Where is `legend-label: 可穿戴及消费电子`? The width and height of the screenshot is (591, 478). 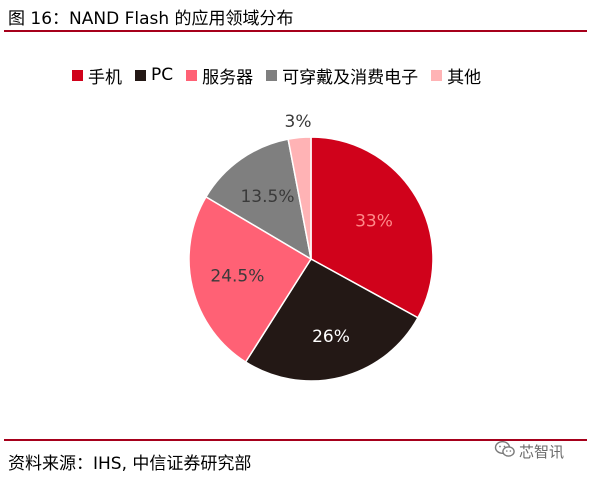 legend-label: 可穿戴及消费电子 is located at coordinates (350, 77).